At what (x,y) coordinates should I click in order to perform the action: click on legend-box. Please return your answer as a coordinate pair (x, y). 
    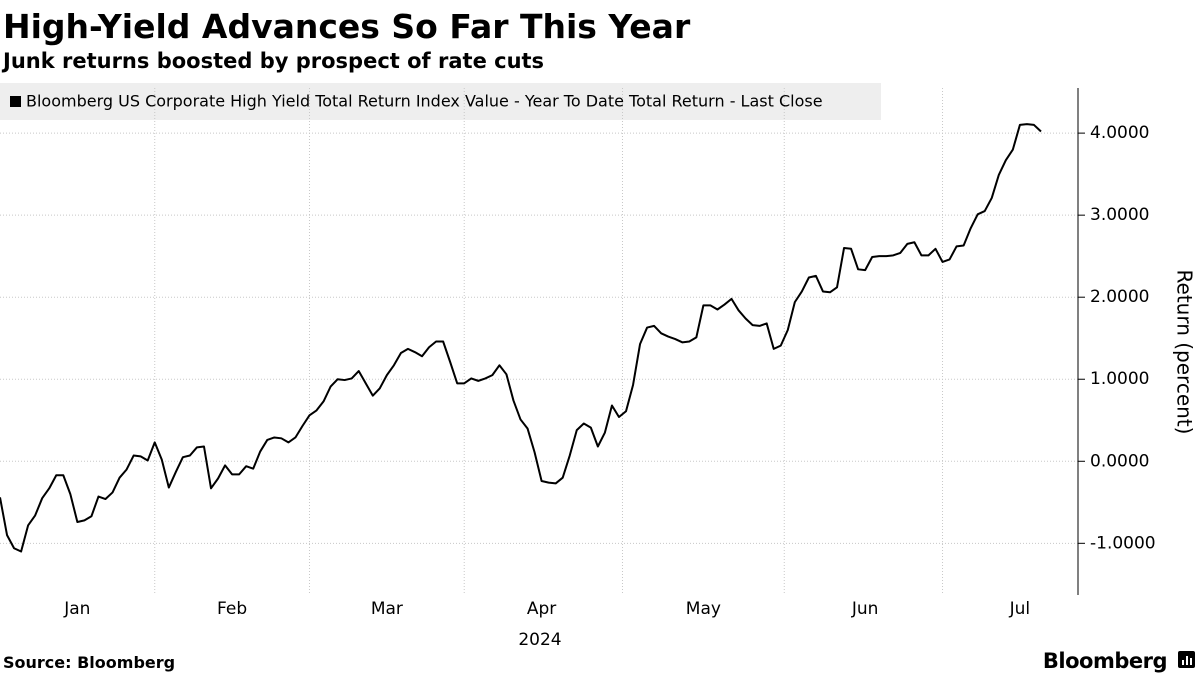
    Looking at the image, I should click on (440, 101).